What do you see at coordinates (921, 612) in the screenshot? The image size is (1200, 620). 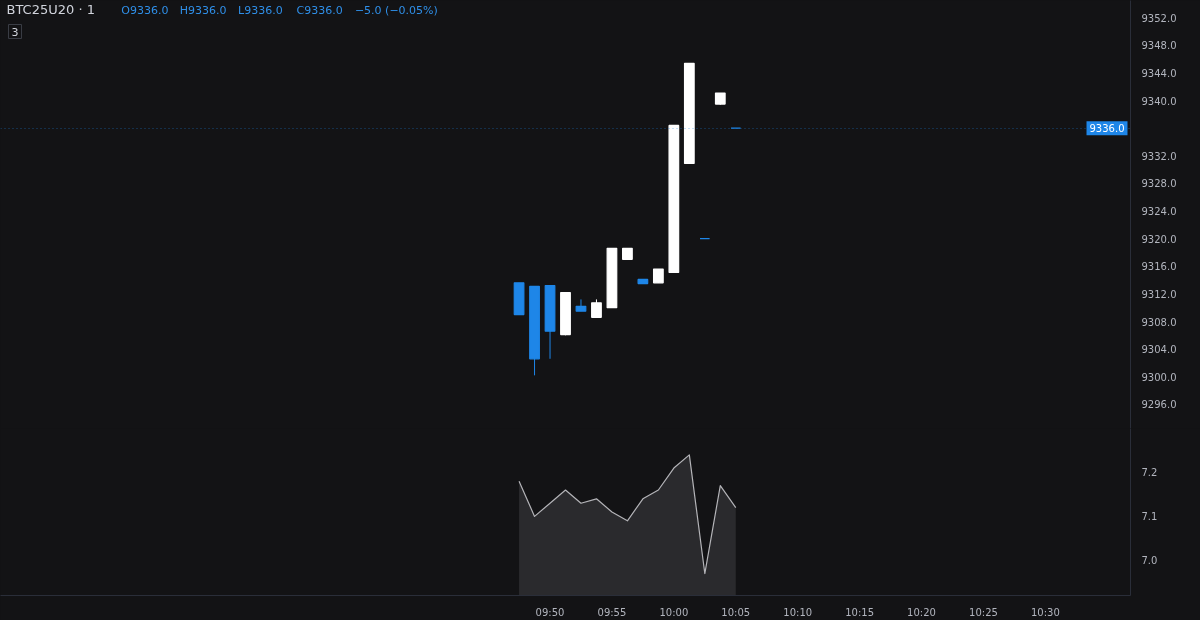 I see `x-tick-label: 10:20` at bounding box center [921, 612].